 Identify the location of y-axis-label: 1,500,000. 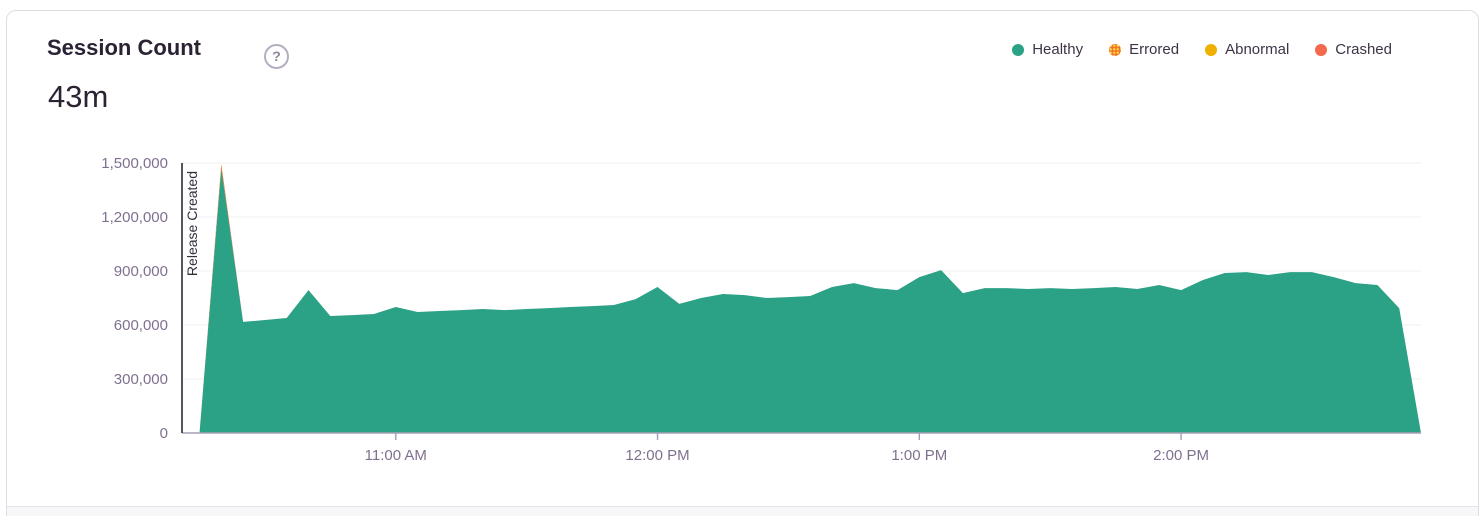
(134, 163).